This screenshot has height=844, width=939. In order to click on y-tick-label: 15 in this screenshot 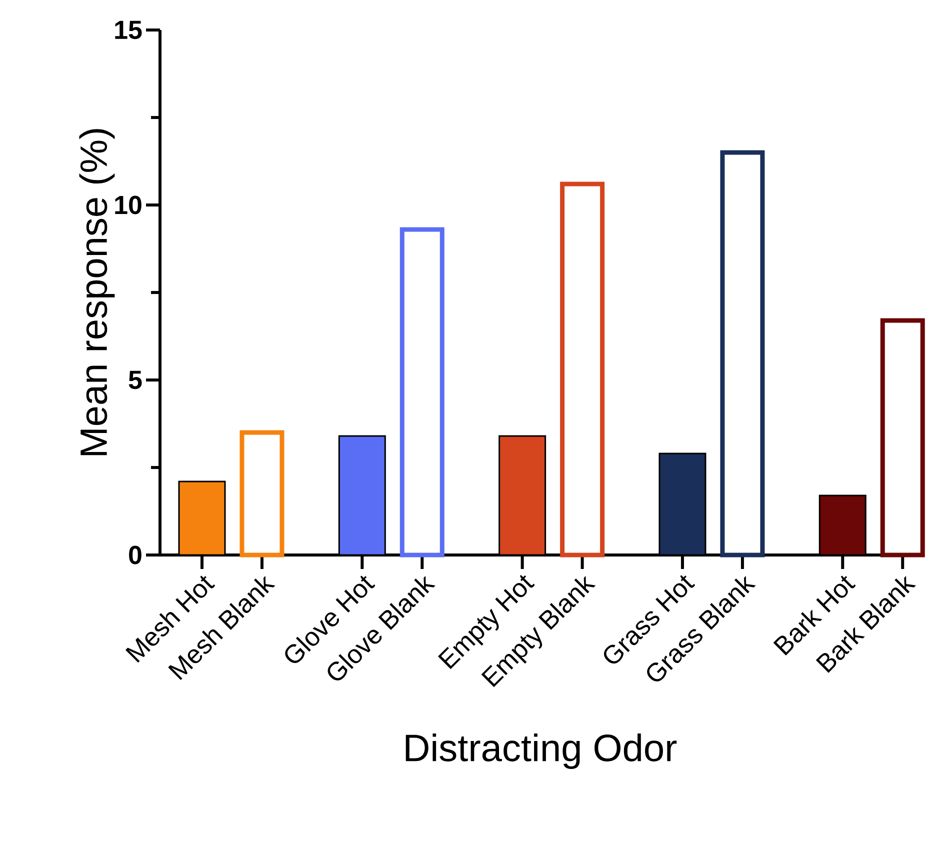, I will do `click(128, 30)`.